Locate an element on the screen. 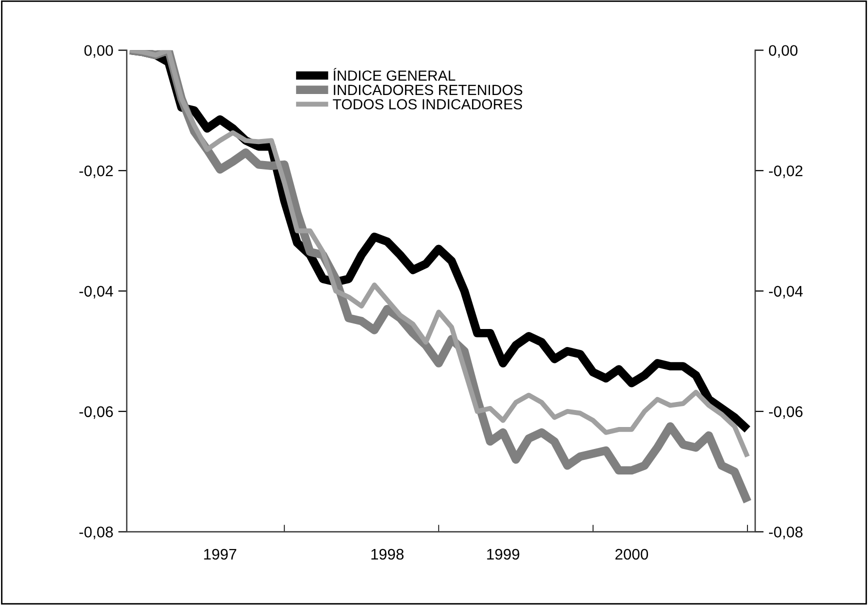  y2-tick-label: -0,04 is located at coordinates (786, 292).